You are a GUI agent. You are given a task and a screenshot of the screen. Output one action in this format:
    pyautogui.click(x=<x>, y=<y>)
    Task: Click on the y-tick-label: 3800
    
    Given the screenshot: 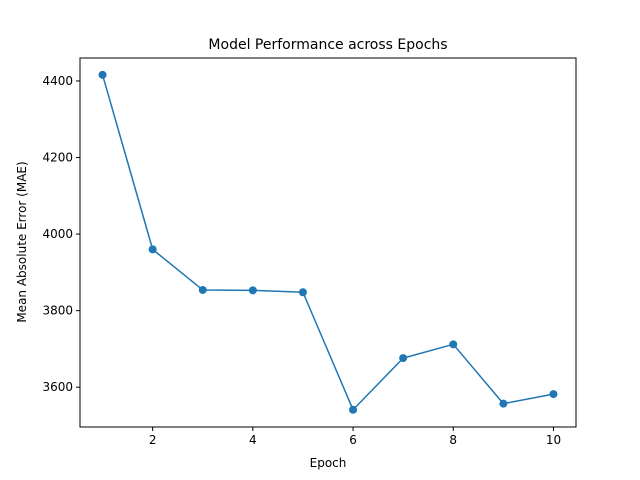 What is the action you would take?
    pyautogui.click(x=57, y=311)
    